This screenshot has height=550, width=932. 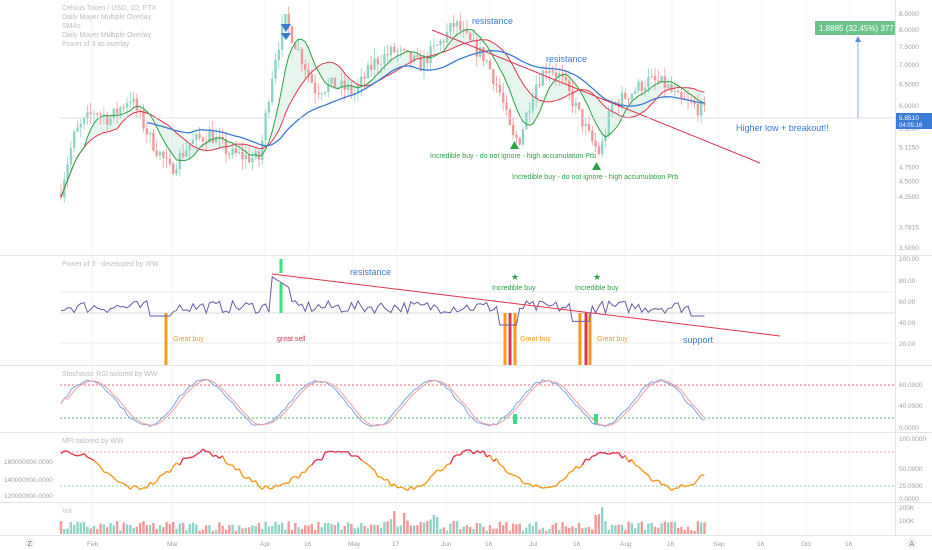 I want to click on price-tick: 6.5000, so click(x=909, y=85).